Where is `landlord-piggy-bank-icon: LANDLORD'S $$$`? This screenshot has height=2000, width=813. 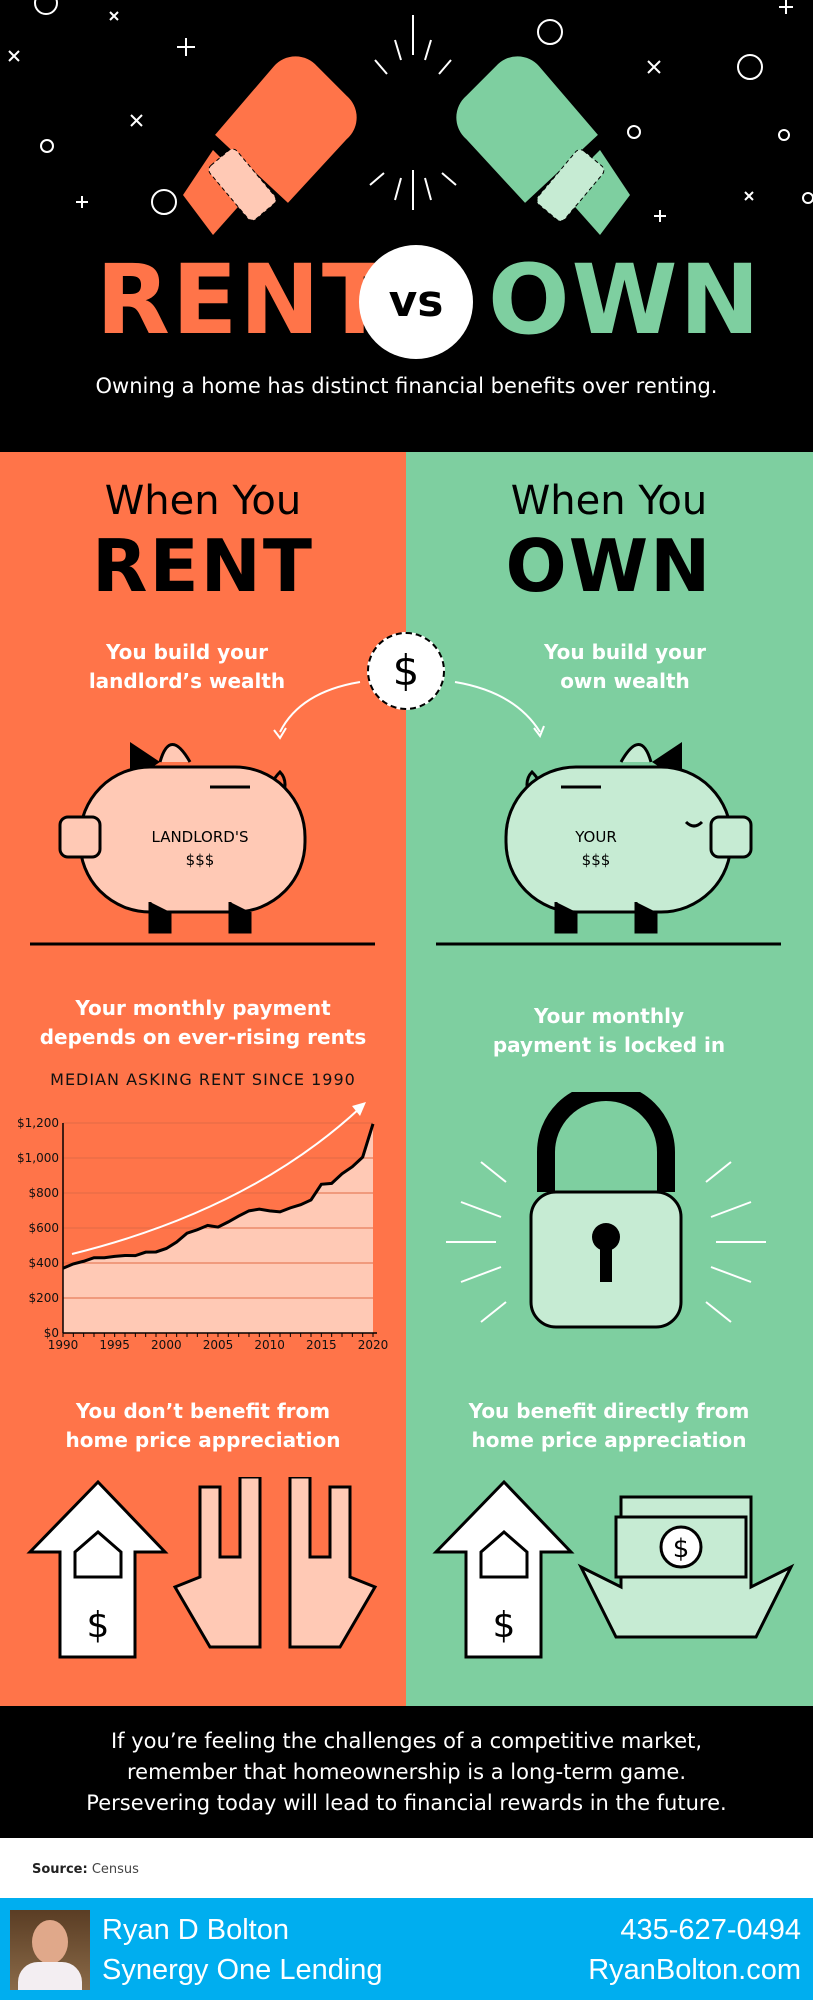 landlord-piggy-bank-icon: LANDLORD'S $$$ is located at coordinates (202, 844).